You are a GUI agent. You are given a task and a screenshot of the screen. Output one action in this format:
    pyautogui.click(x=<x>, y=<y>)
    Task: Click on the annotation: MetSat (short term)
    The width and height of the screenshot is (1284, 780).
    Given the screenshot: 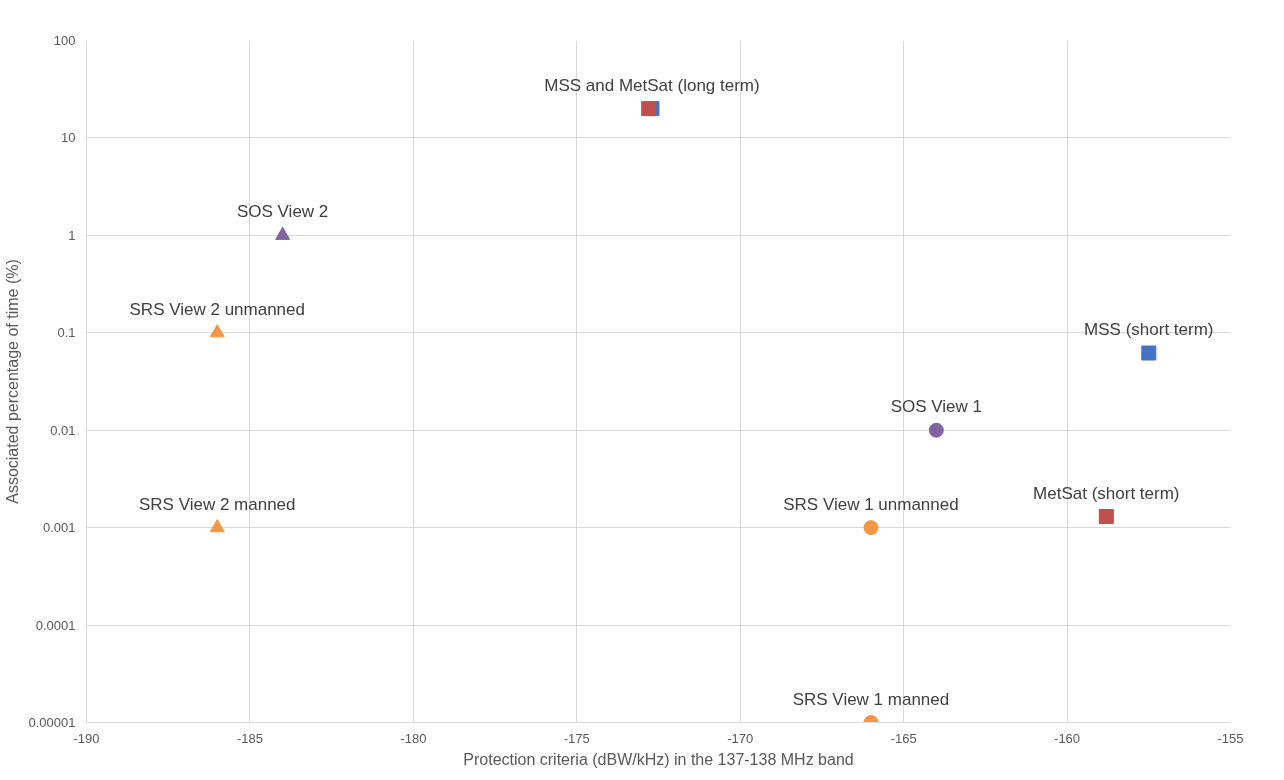 What is the action you would take?
    pyautogui.click(x=1106, y=493)
    